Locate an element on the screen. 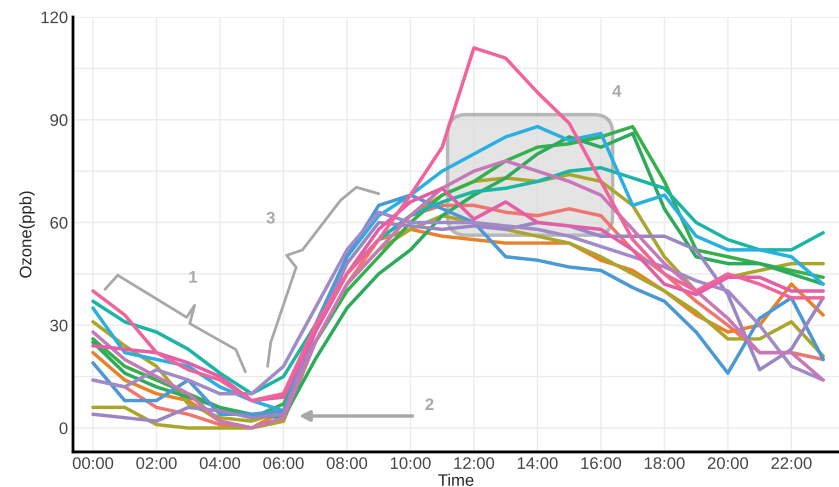  y-tick-label: 0 is located at coordinates (64, 428).